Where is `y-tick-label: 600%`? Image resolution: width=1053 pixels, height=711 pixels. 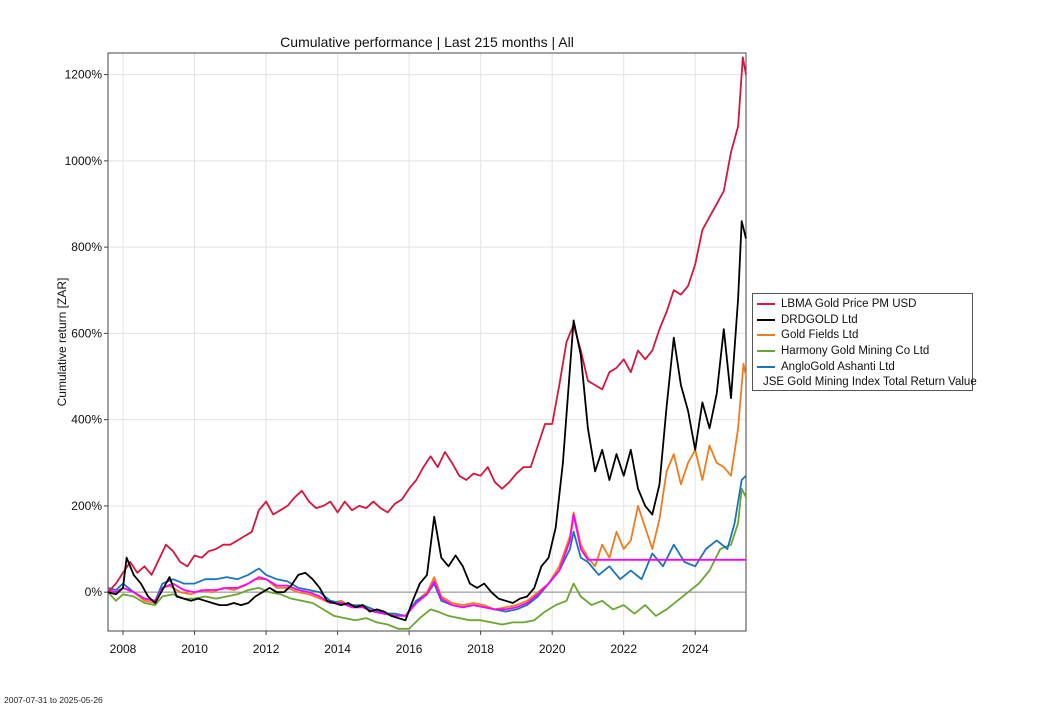
y-tick-label: 600% is located at coordinates (86, 333).